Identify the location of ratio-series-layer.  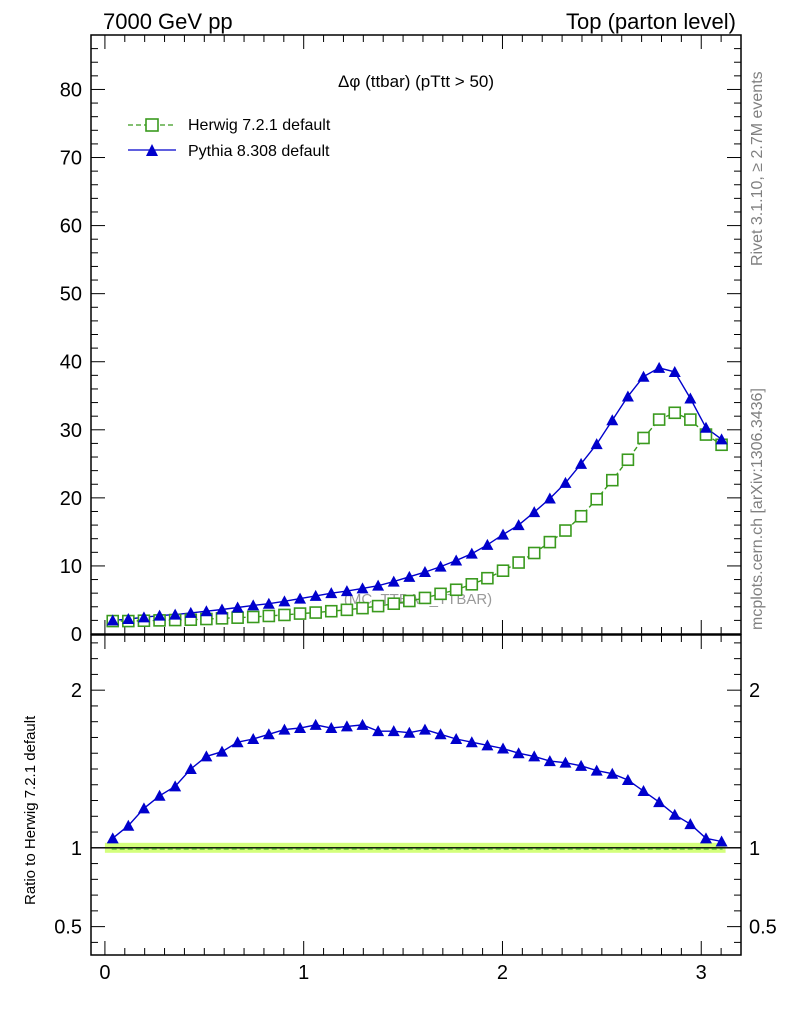
(417, 782).